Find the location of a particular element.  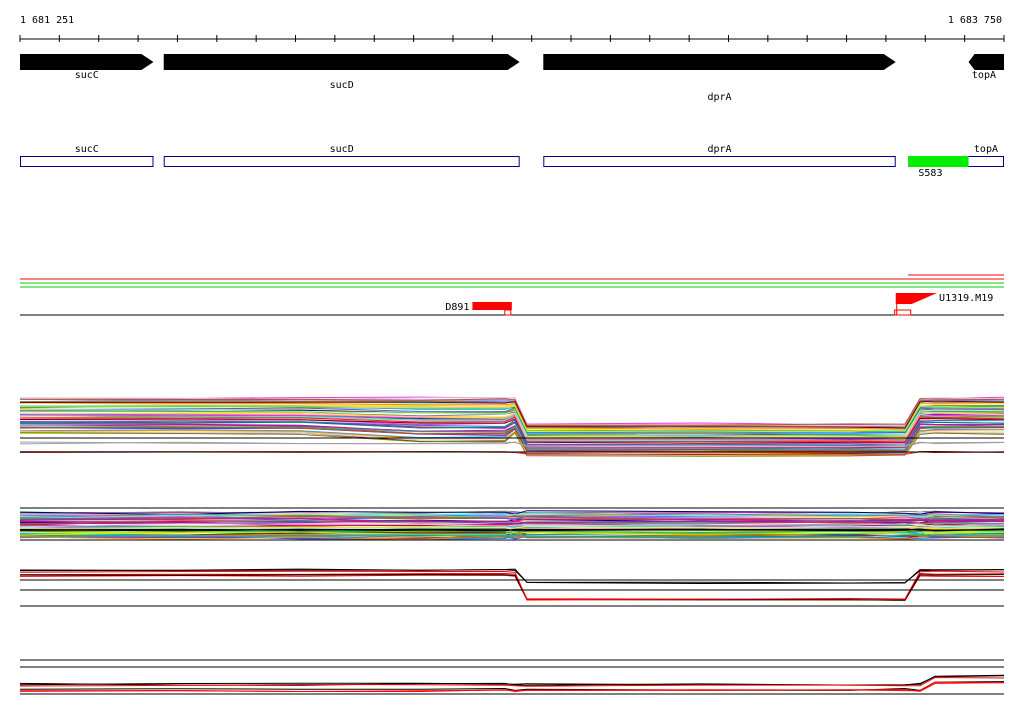

gene-label-dprA: dprA is located at coordinates (719, 97).